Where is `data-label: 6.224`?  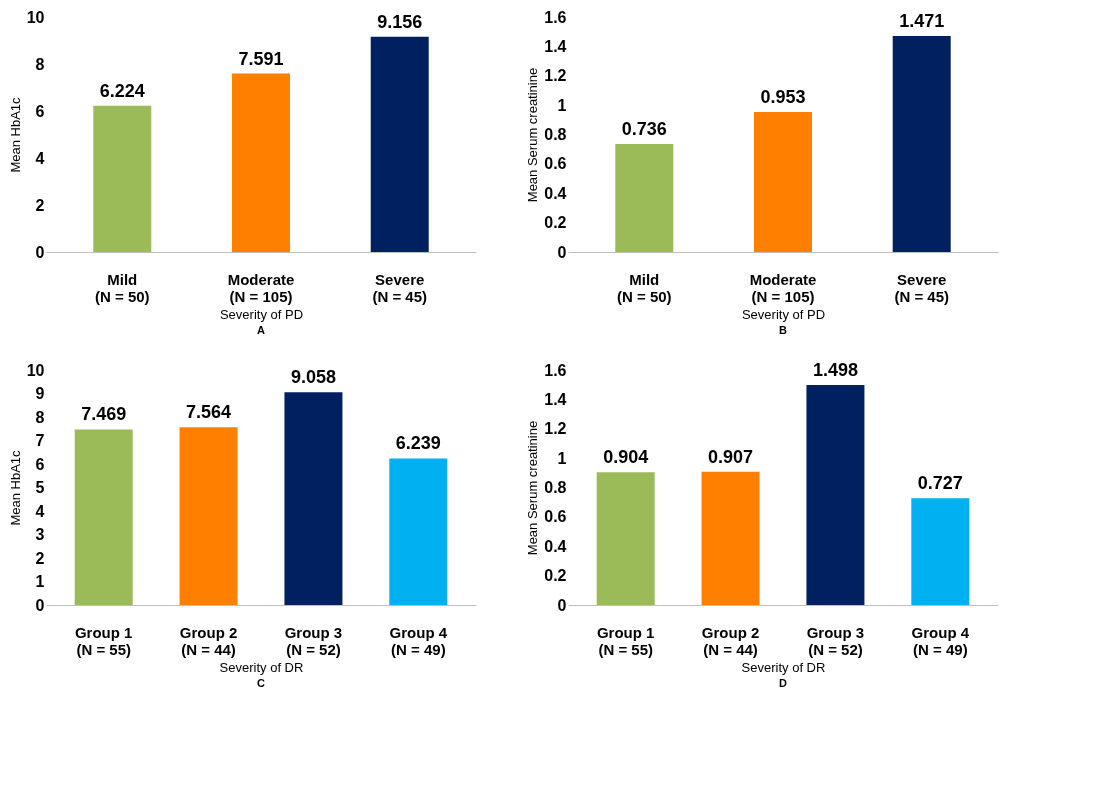 data-label: 6.224 is located at coordinates (122, 90).